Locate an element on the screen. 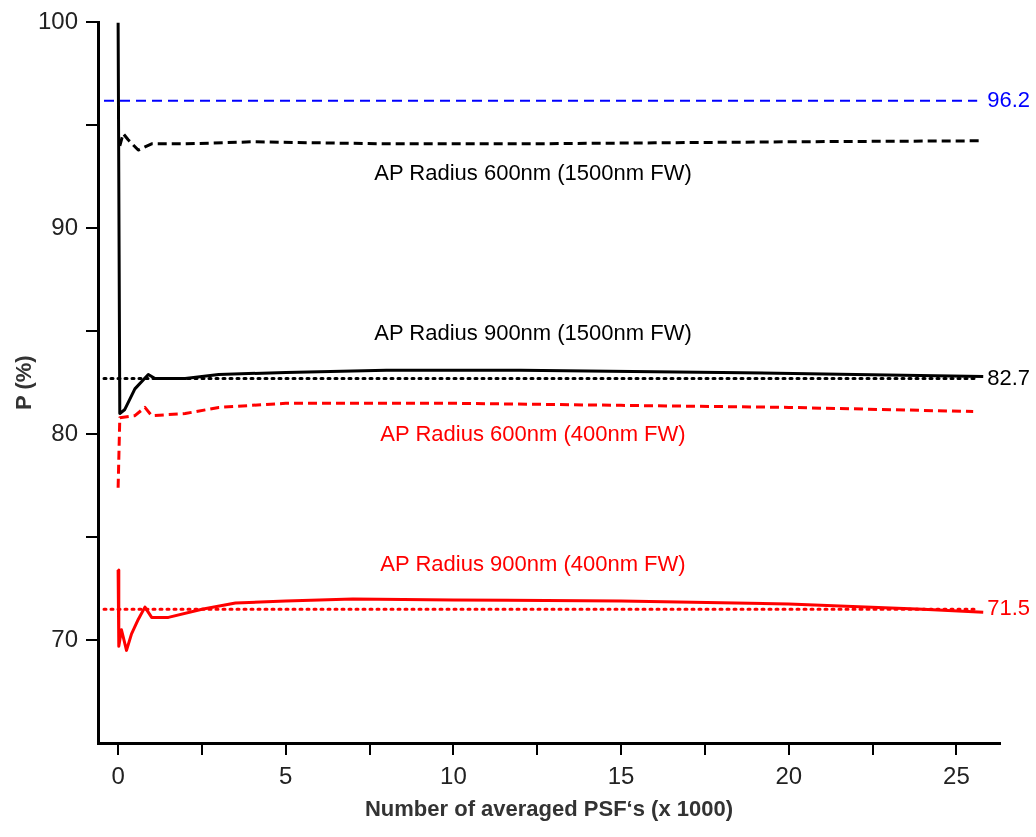 This screenshot has height=837, width=1036. ref-line-label: 82.7 is located at coordinates (1008, 377).